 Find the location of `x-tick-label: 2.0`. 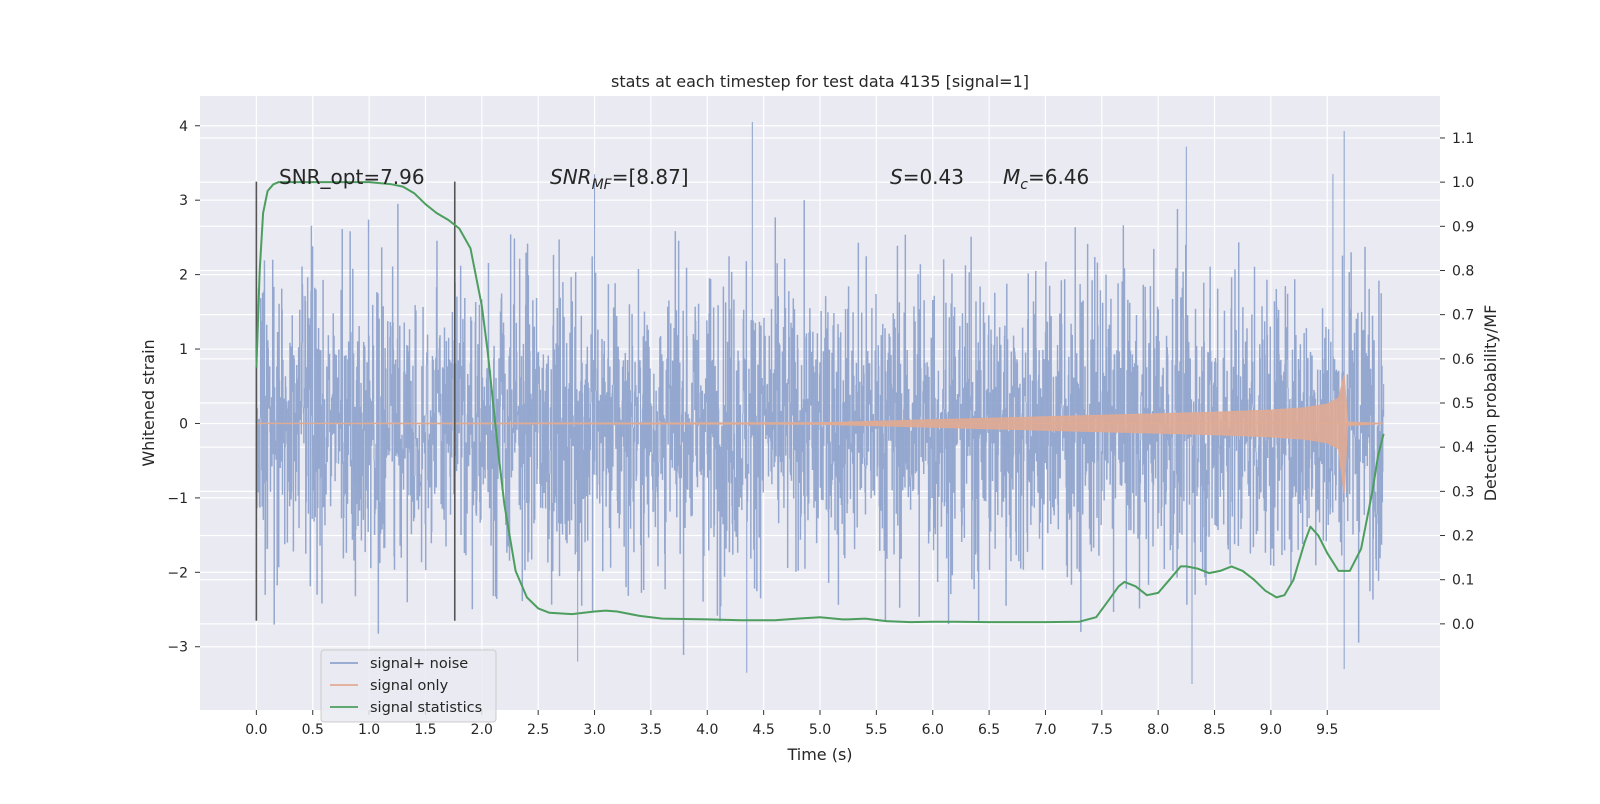

x-tick-label: 2.0 is located at coordinates (482, 730).